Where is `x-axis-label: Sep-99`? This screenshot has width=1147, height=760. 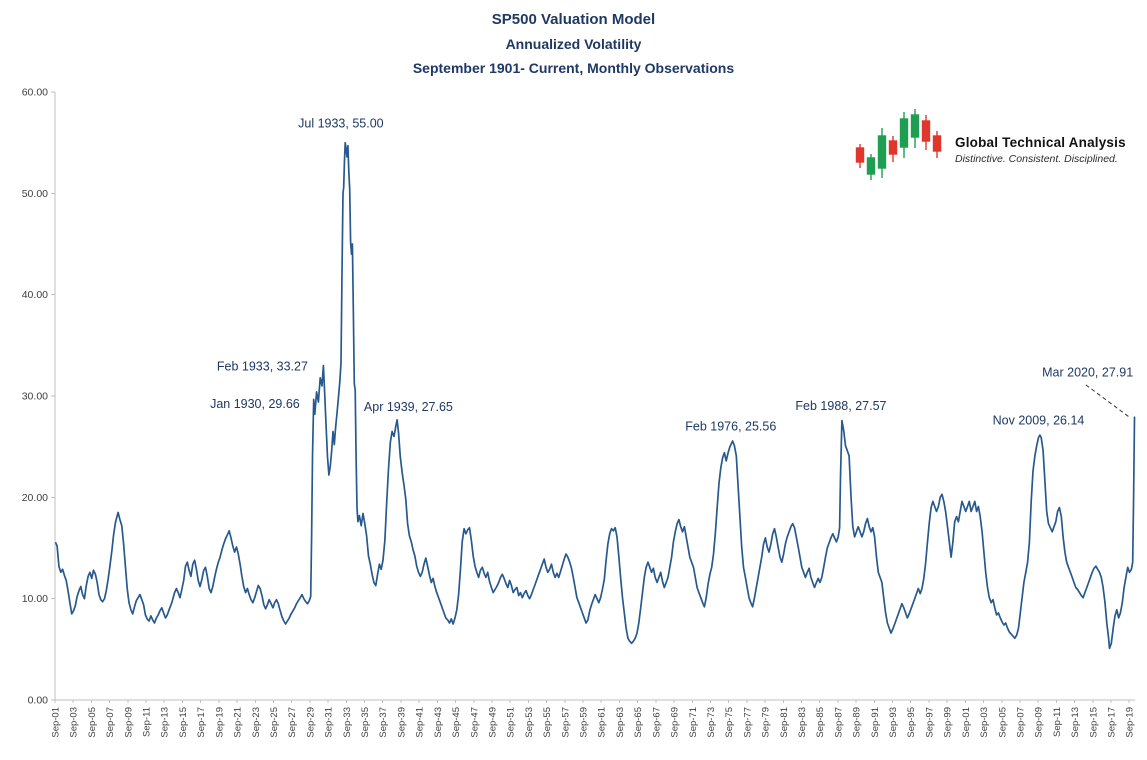
x-axis-label: Sep-99 is located at coordinates (948, 722).